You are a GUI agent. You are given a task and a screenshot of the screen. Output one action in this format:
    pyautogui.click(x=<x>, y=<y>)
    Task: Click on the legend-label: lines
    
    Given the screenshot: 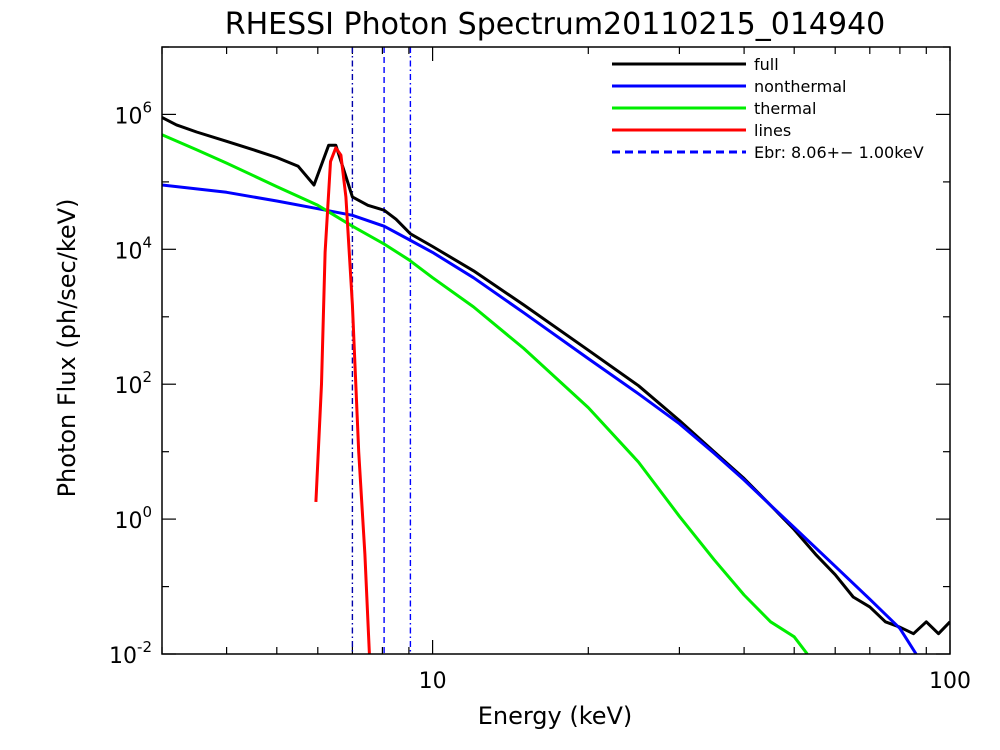 What is the action you would take?
    pyautogui.click(x=772, y=130)
    